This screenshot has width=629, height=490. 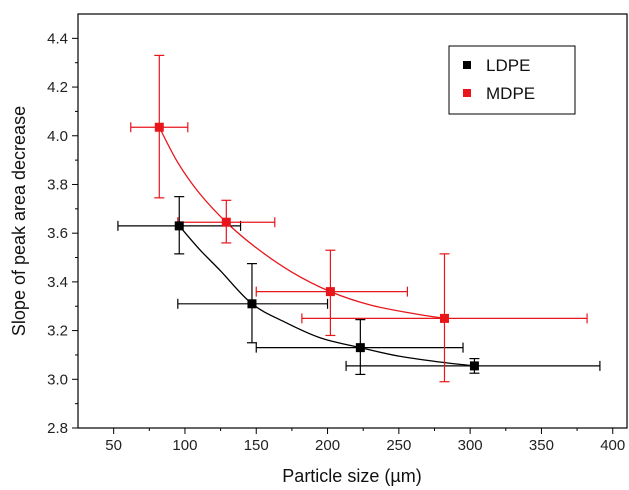 What do you see at coordinates (256, 445) in the screenshot?
I see `x-tick-label: 150` at bounding box center [256, 445].